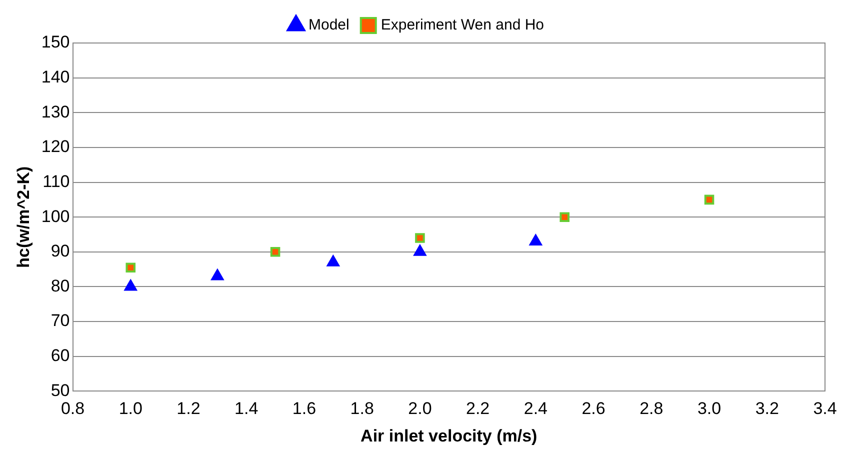 This screenshot has height=455, width=843. I want to click on x-tick-label: 1.6, so click(304, 408).